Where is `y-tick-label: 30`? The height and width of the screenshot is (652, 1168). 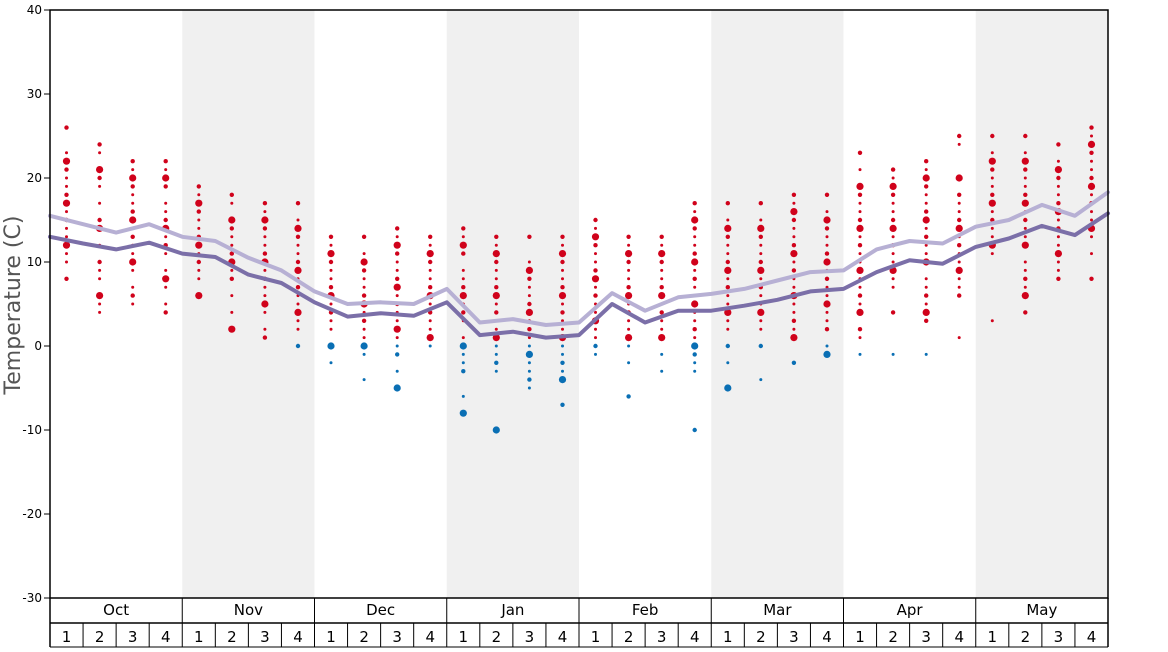
y-tick-label: 30 is located at coordinates (34, 94).